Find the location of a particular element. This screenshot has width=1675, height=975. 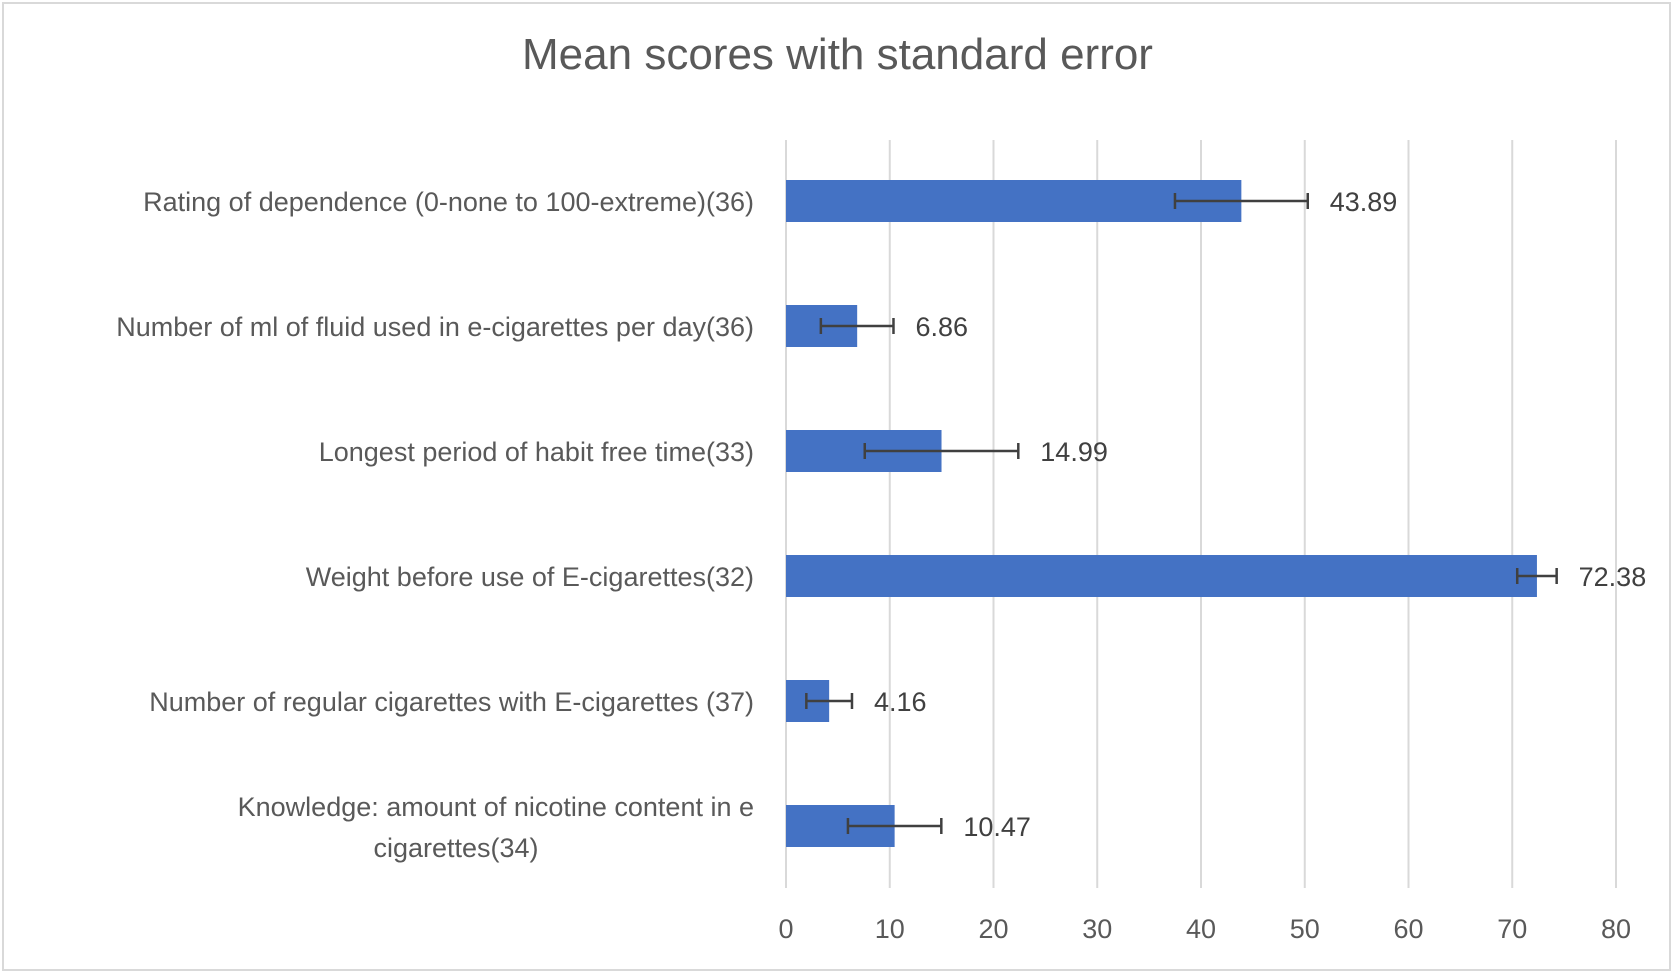

data-label: 43.89 is located at coordinates (1364, 202).